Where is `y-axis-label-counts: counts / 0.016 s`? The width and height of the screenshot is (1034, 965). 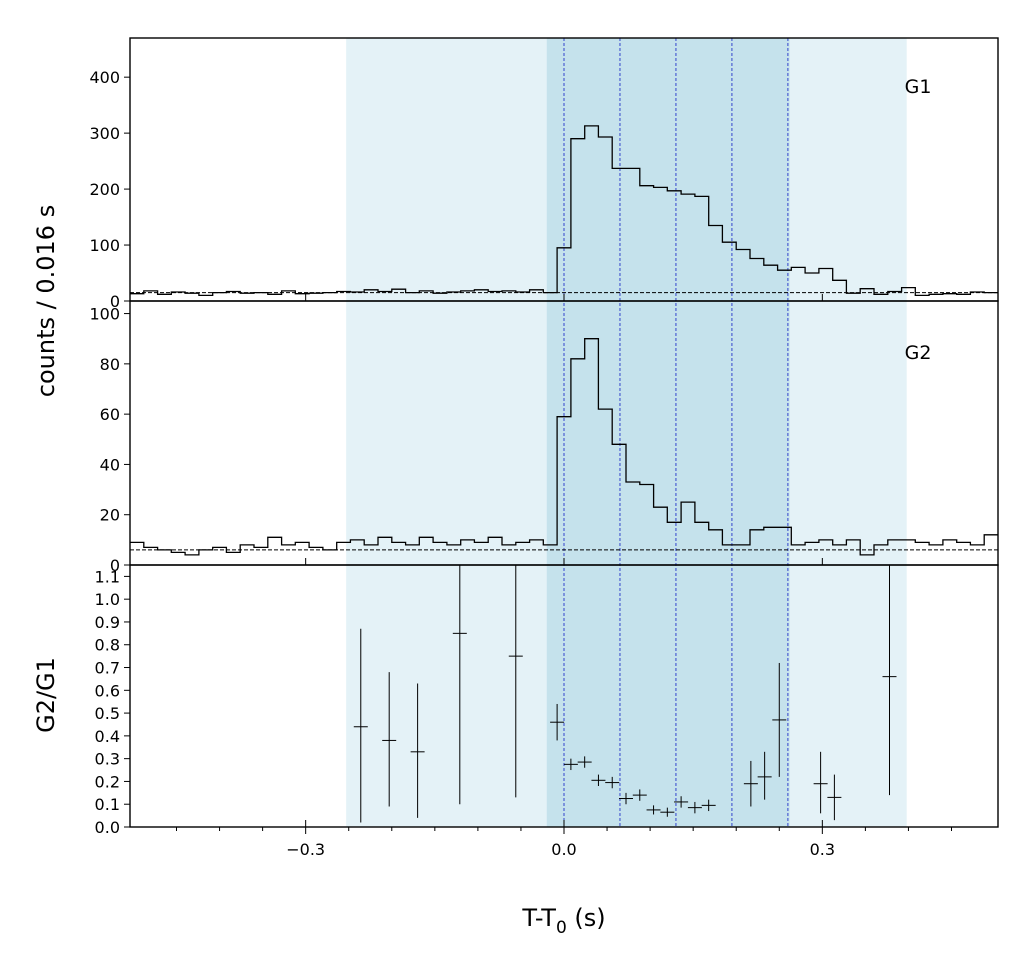
y-axis-label-counts: counts / 0.016 s is located at coordinates (46, 301).